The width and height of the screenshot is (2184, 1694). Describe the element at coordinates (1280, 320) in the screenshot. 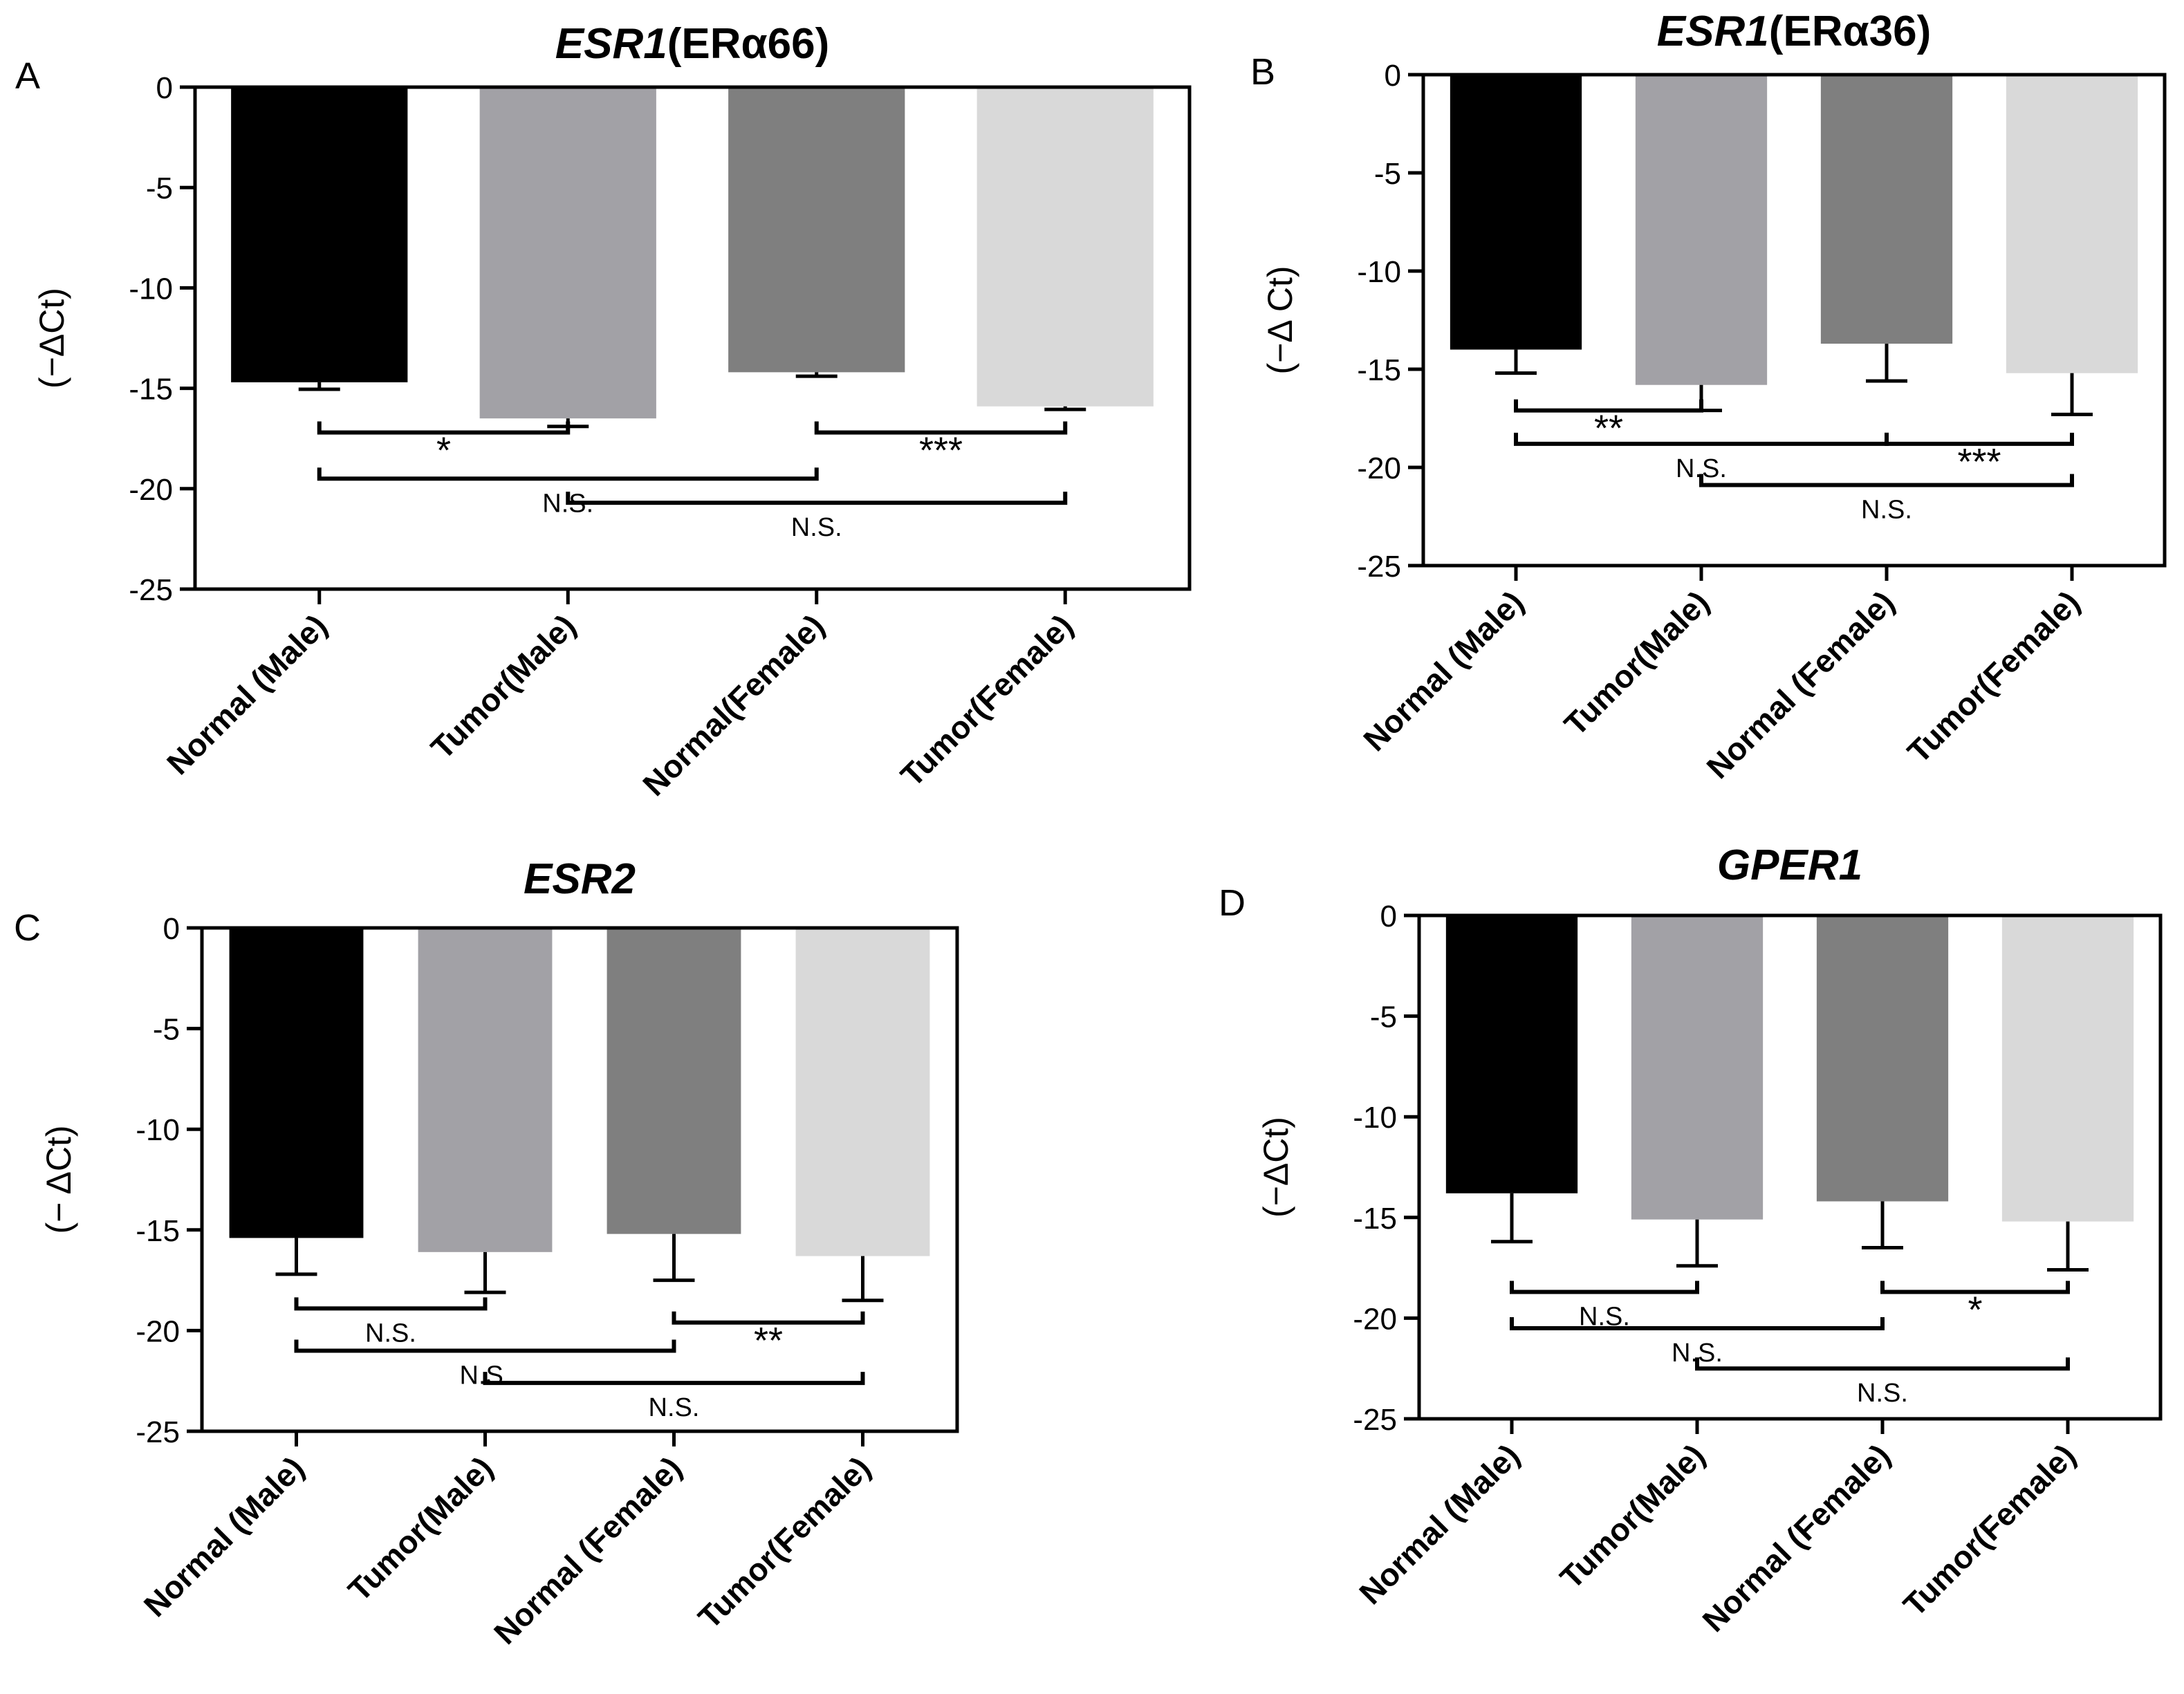

I see `y-axis-label: (−Δ Ct)` at that location.